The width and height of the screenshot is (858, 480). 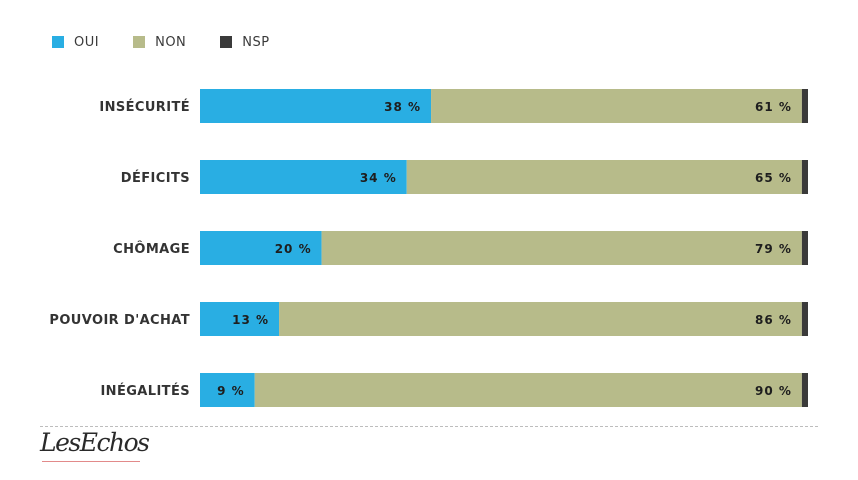 I want to click on les-echos-logo: LesEchos, so click(x=95, y=442).